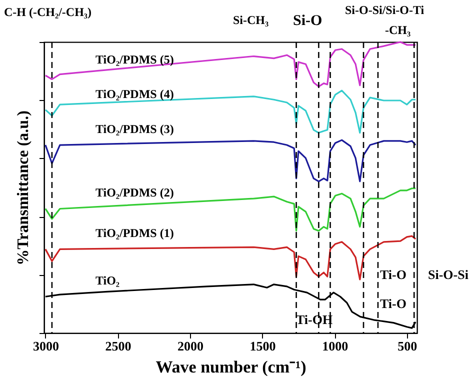  Describe the element at coordinates (134, 93) in the screenshot. I see `series-label: TiO₂/PDMS (4)` at that location.